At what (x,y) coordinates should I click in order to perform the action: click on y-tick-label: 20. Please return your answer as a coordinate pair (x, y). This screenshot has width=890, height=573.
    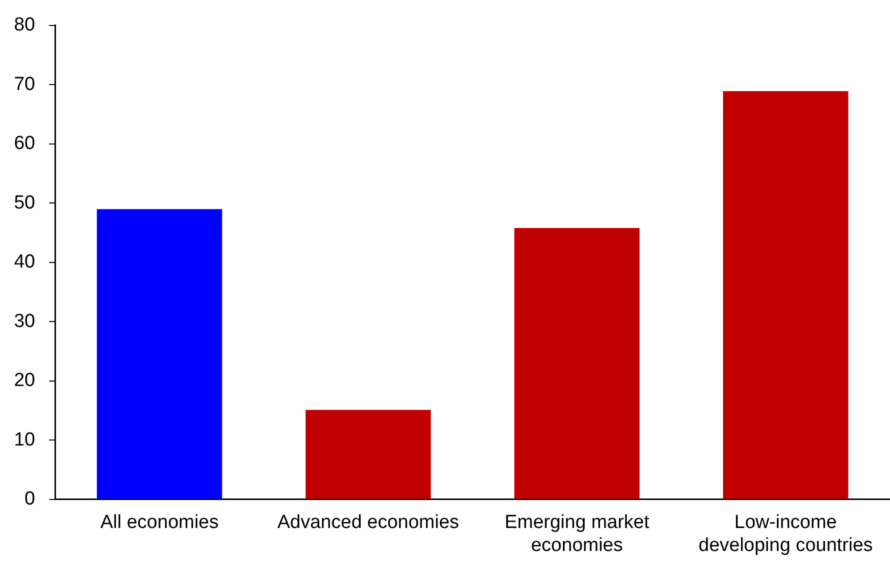
    Looking at the image, I should click on (25, 381).